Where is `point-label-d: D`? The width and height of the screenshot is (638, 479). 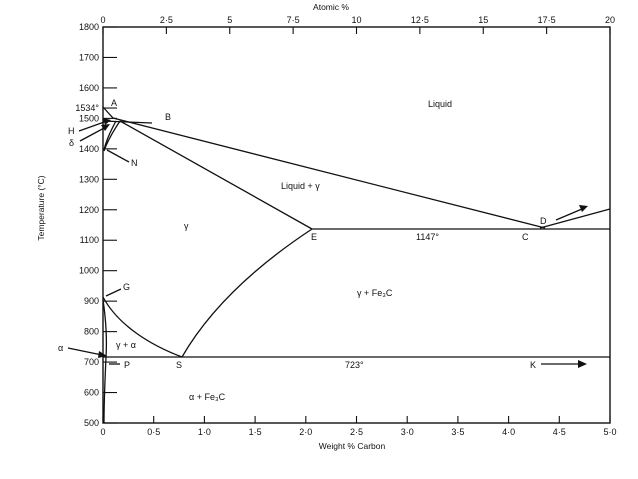 point-label-d: D is located at coordinates (543, 221).